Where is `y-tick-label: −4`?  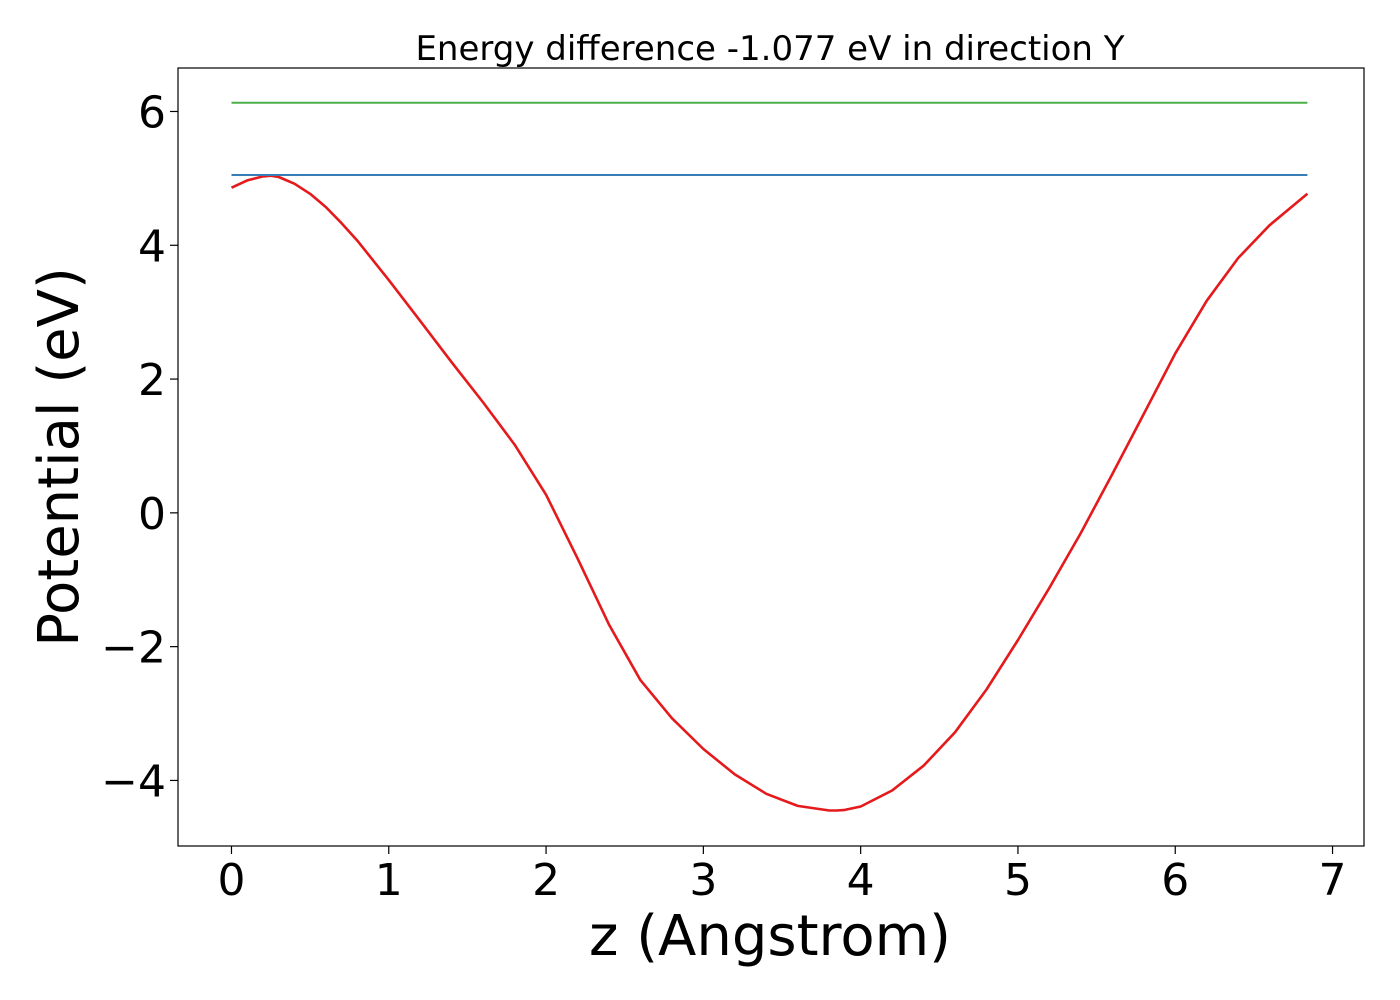 y-tick-label: −4 is located at coordinates (133, 781).